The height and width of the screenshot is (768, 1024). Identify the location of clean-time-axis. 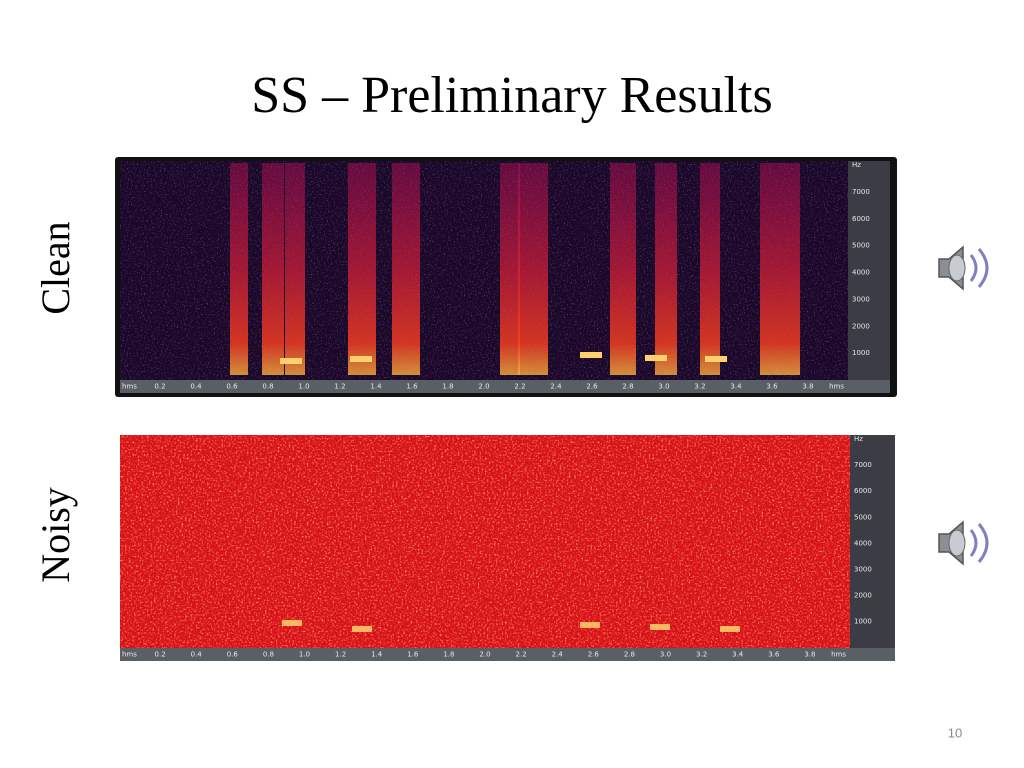
(505, 386).